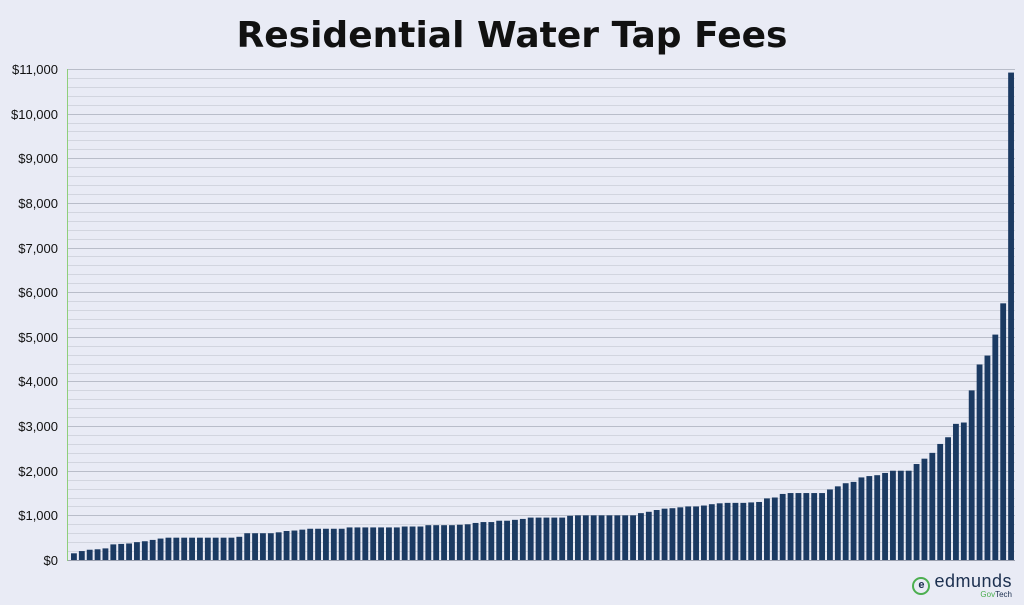  I want to click on chart-title: Residential Water Tap Fees, so click(512, 35).